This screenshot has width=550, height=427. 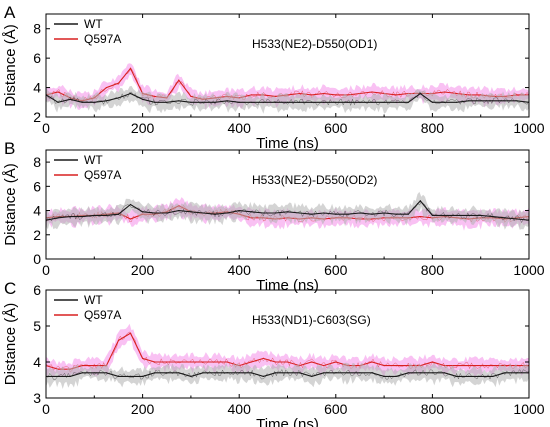 What do you see at coordinates (46, 128) in the screenshot?
I see `x-tick-label: 0` at bounding box center [46, 128].